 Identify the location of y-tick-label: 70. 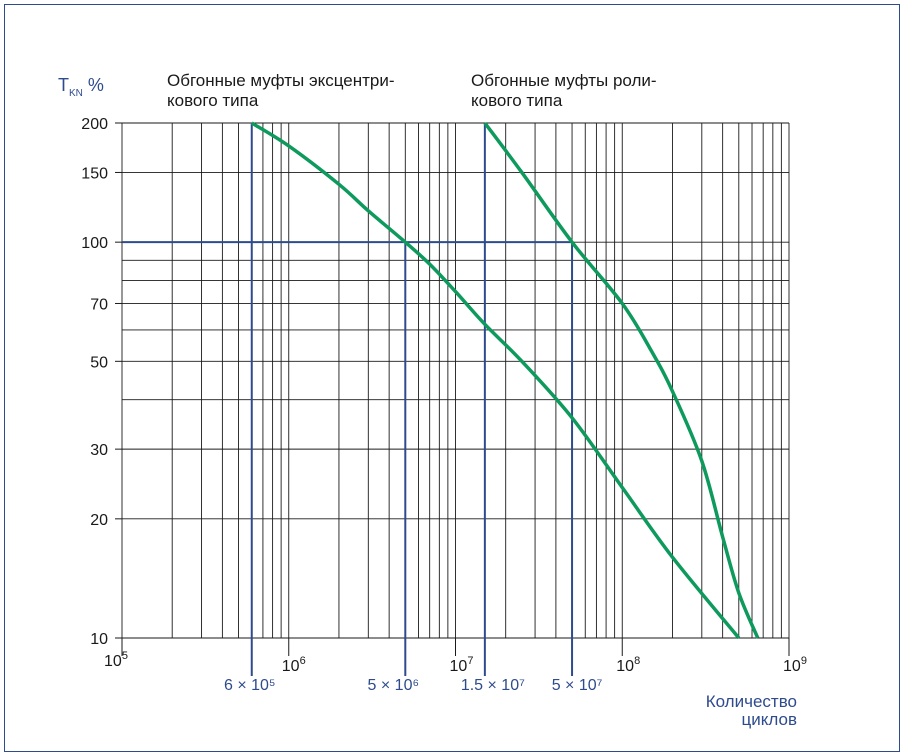
(99, 304).